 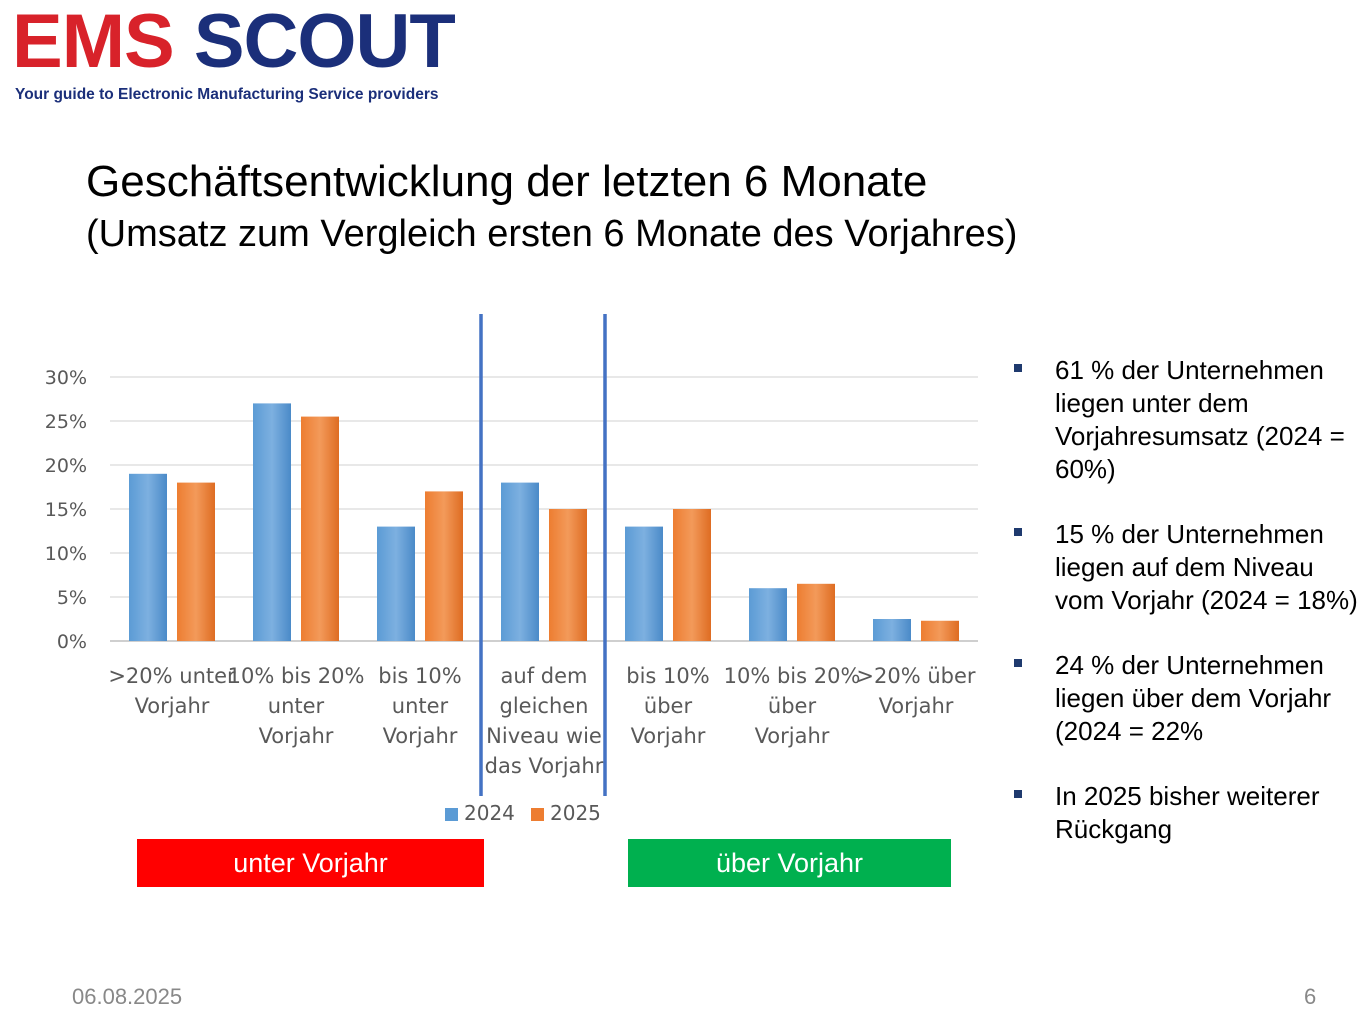 I want to click on legend-label: 2025, so click(x=575, y=813).